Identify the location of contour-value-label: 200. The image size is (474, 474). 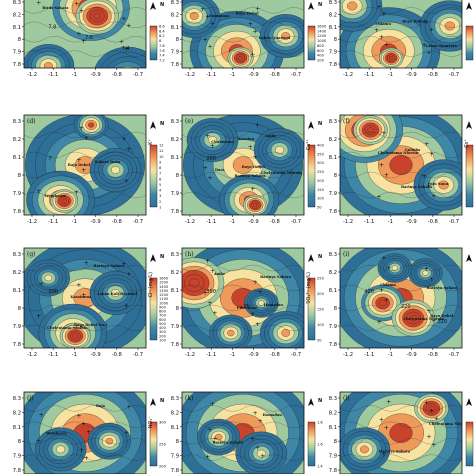
(53, 292).